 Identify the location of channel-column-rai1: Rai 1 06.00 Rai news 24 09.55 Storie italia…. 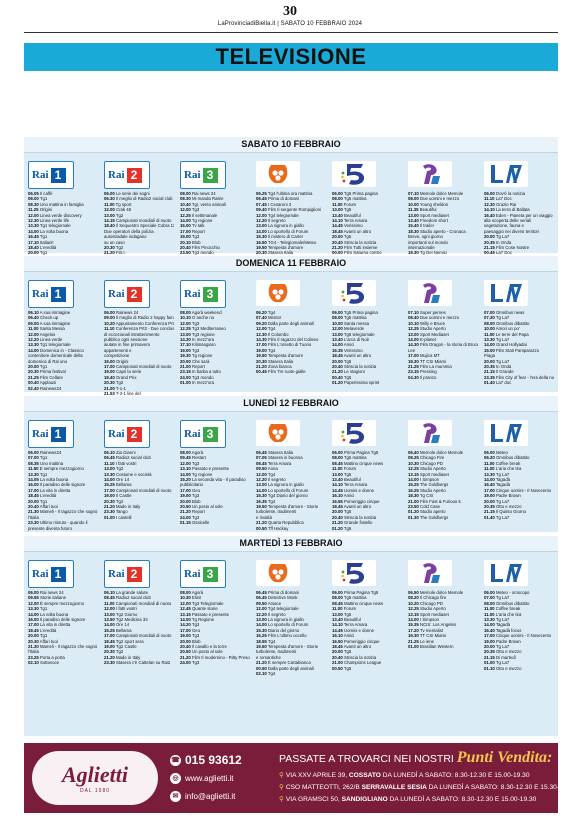
(61, 636).